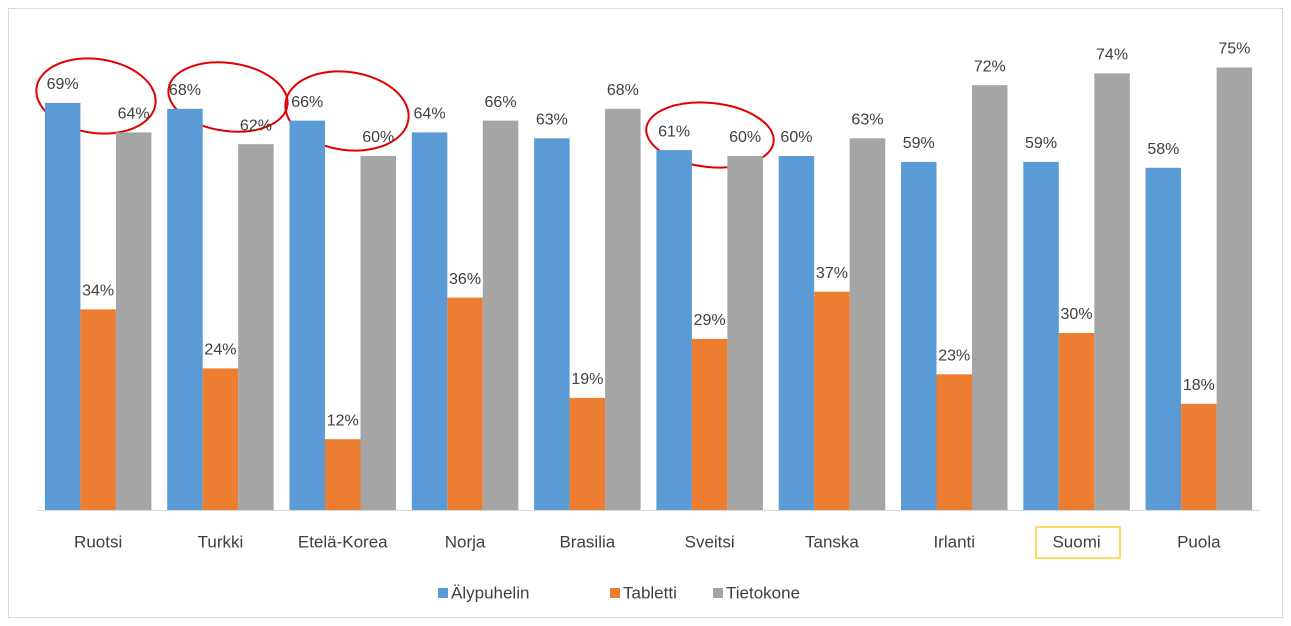  I want to click on data-label: 75%, so click(1234, 49).